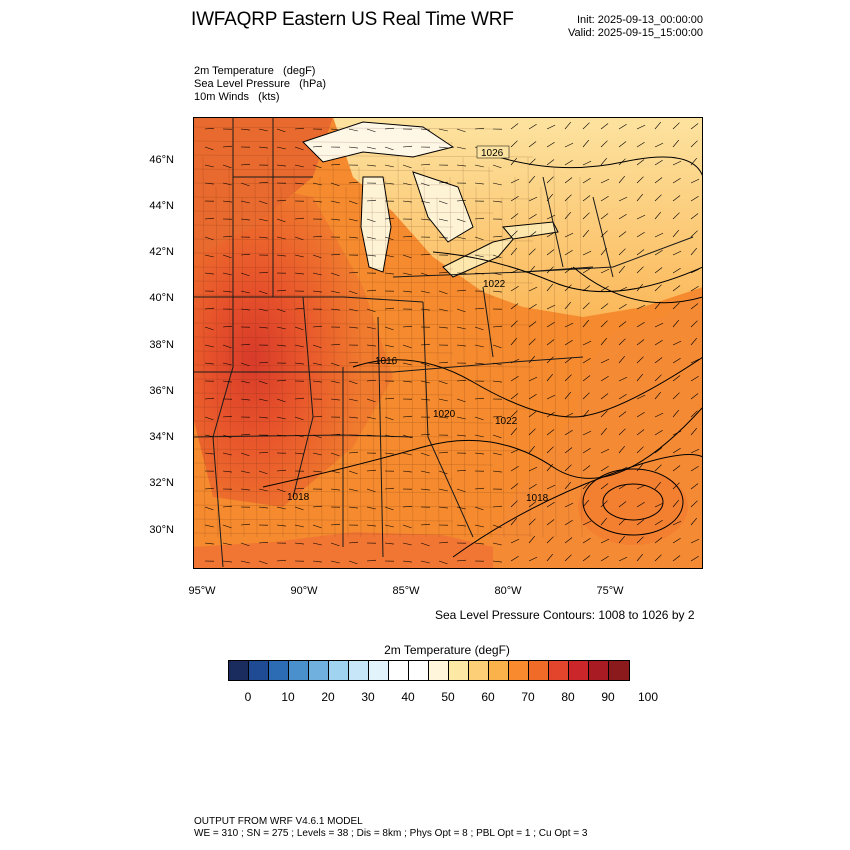 The height and width of the screenshot is (850, 850). I want to click on lake-ontario, so click(530, 230).